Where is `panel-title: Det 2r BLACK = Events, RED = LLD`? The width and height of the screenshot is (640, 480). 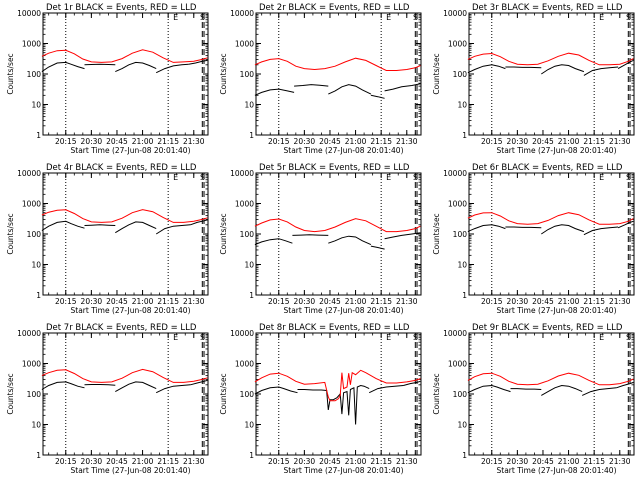 panel-title: Det 2r BLACK = Events, RED = LLD is located at coordinates (334, 8).